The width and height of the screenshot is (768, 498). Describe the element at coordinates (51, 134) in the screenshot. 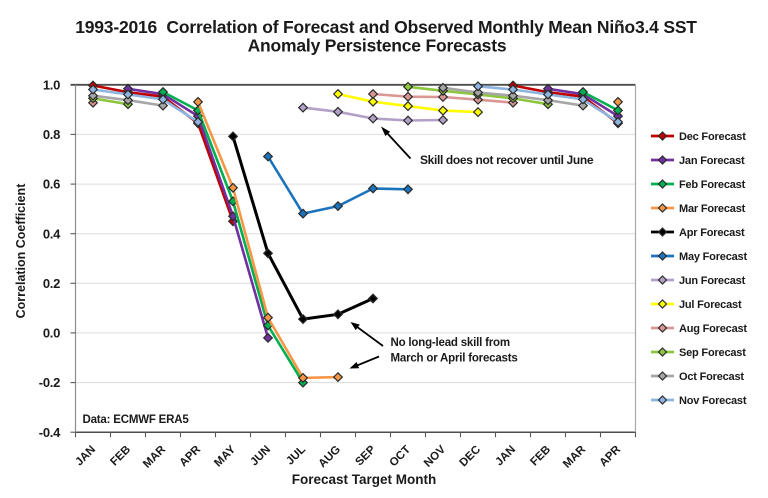

I see `svg-text: 0.8` at that location.